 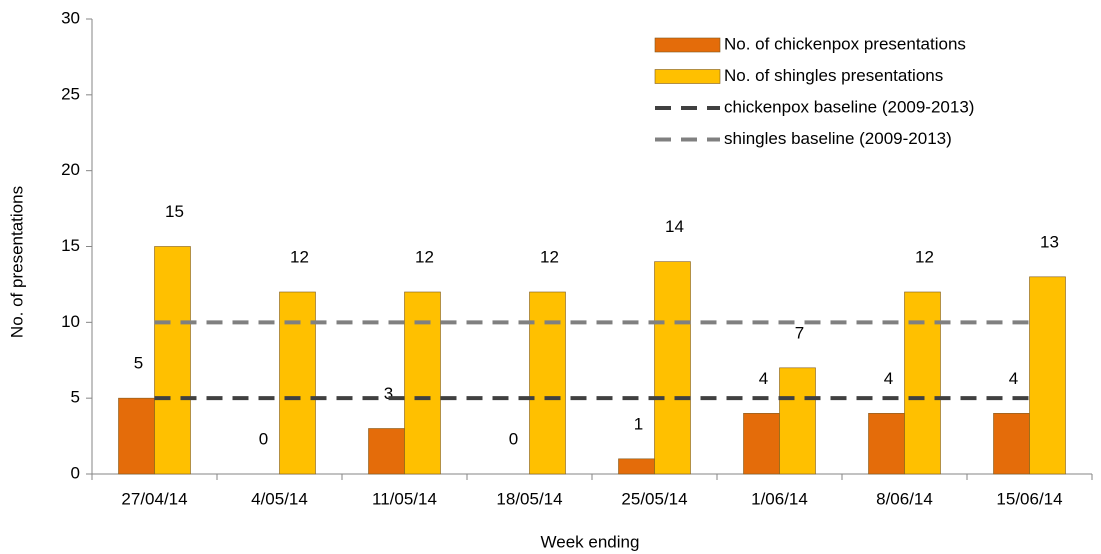 I want to click on y-tick-label: 0, so click(x=75, y=472).